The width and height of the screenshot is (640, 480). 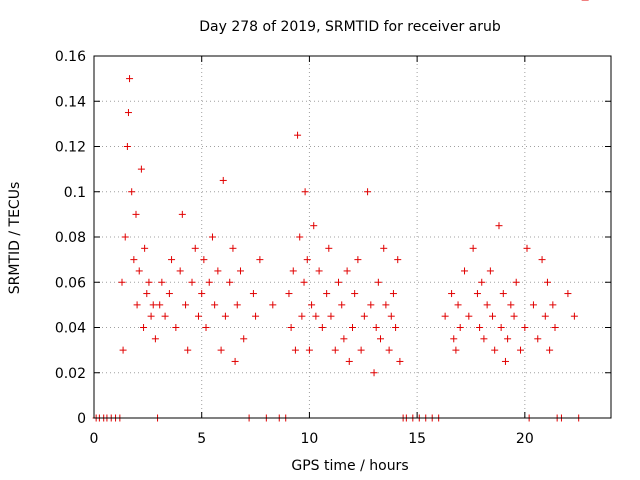 What do you see at coordinates (310, 439) in the screenshot?
I see `x-tick-label-2: 10` at bounding box center [310, 439].